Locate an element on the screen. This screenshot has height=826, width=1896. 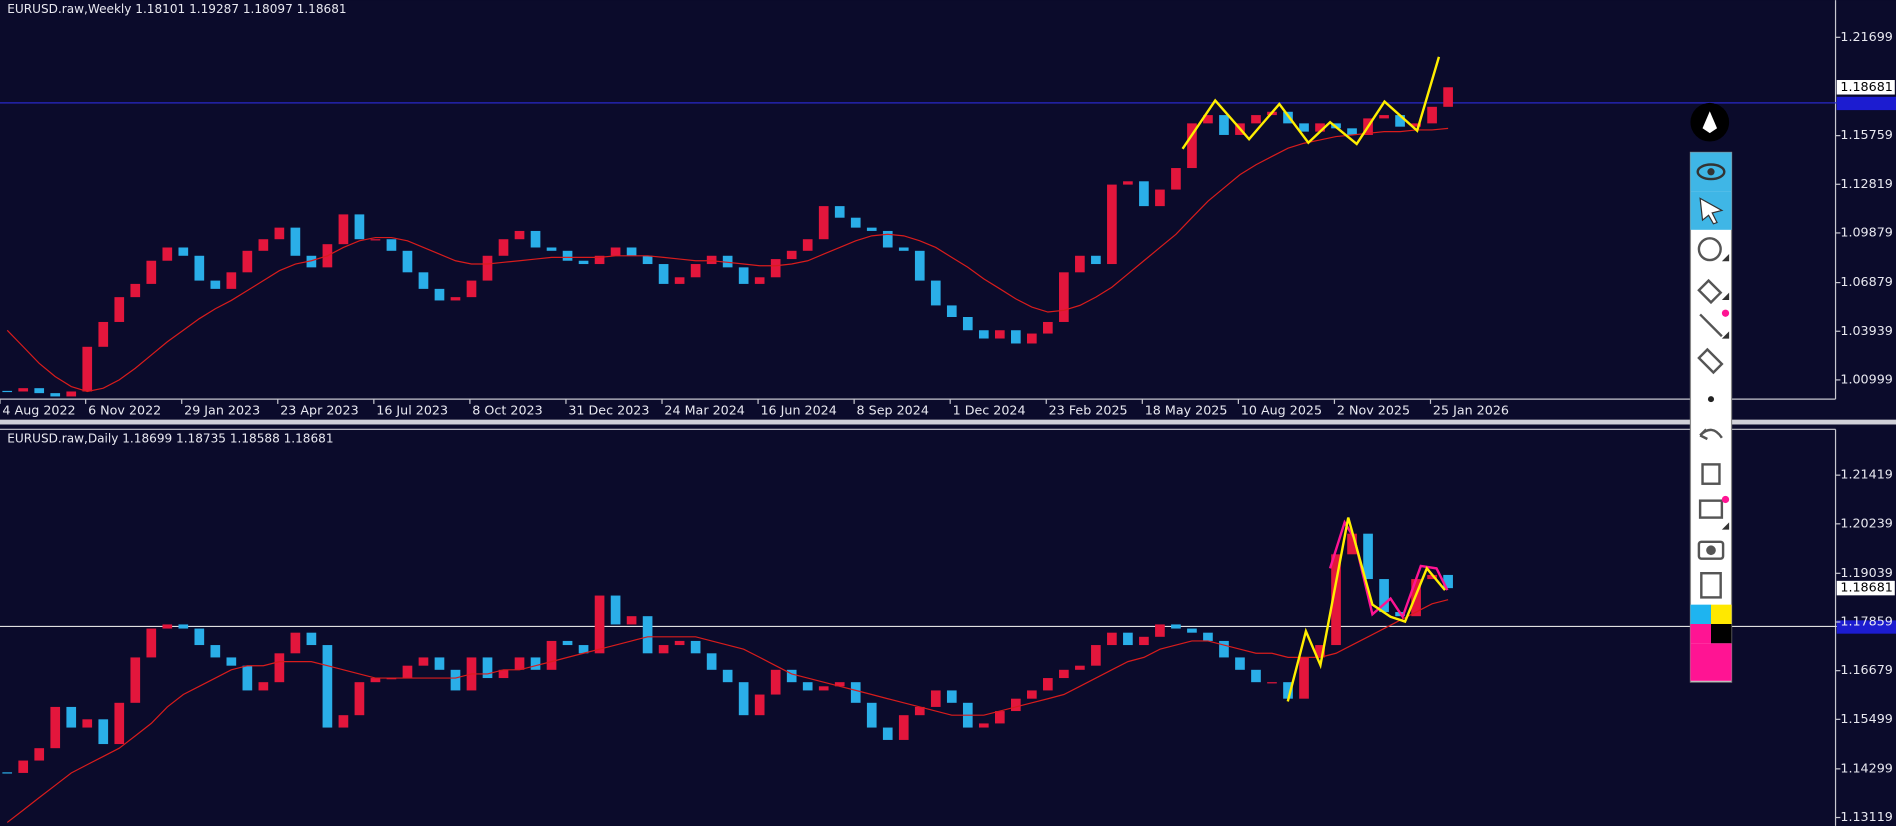
y-tick-label: 1.15759 is located at coordinates (1866, 134).